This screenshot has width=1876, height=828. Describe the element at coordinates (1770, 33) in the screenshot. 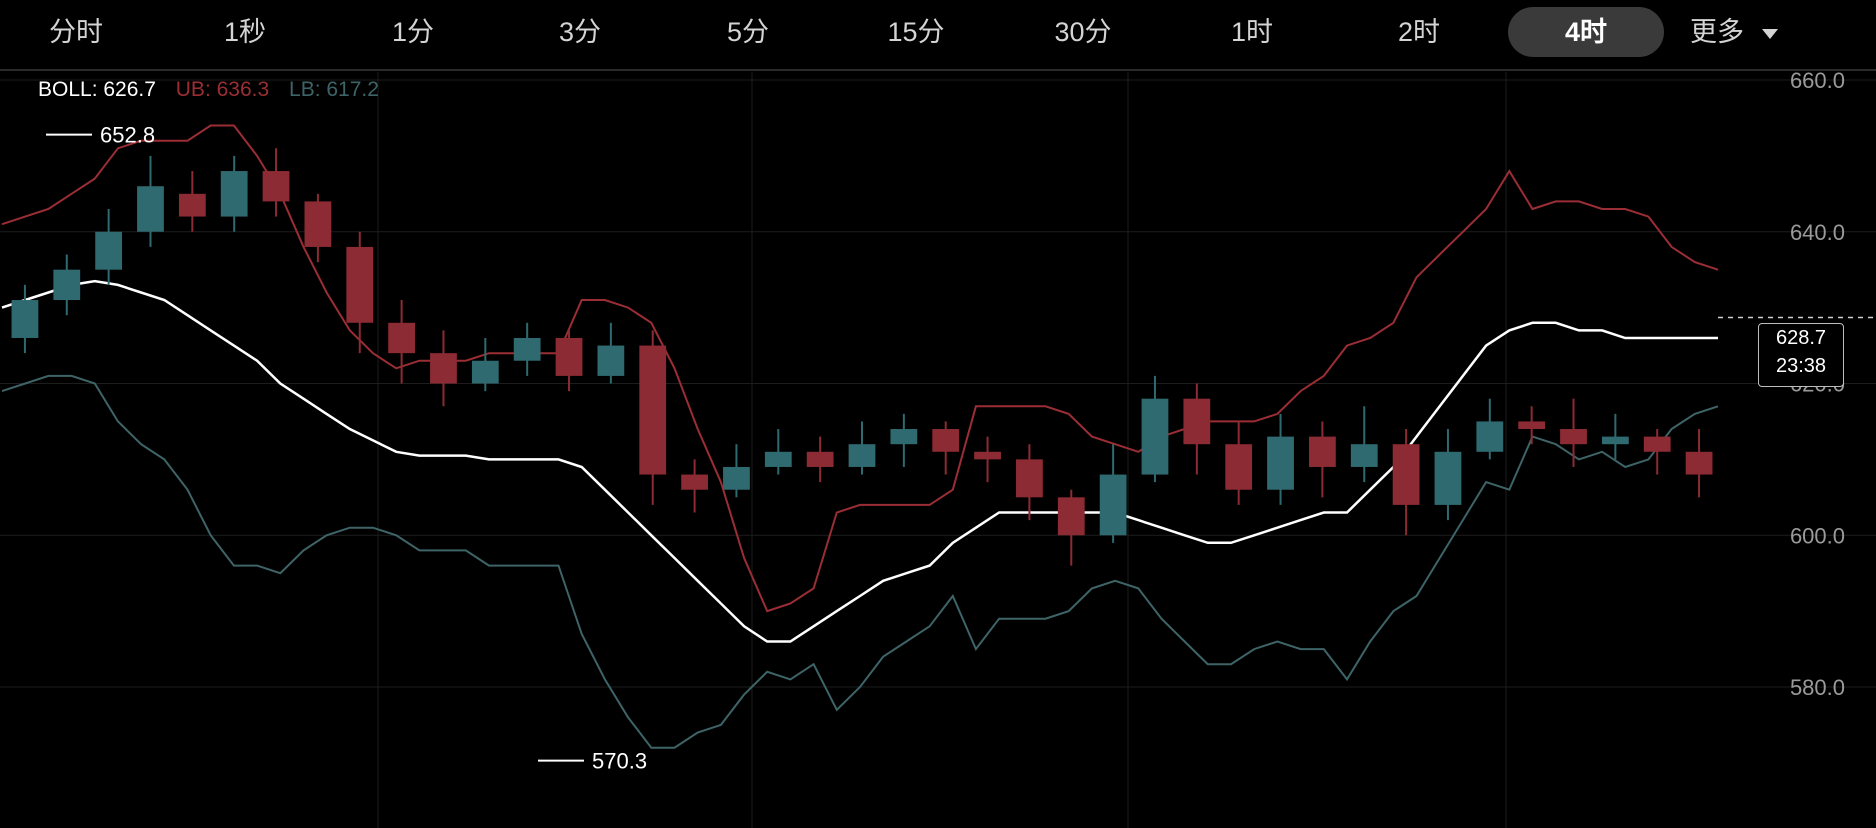

I see `chevron-down-icon` at that location.